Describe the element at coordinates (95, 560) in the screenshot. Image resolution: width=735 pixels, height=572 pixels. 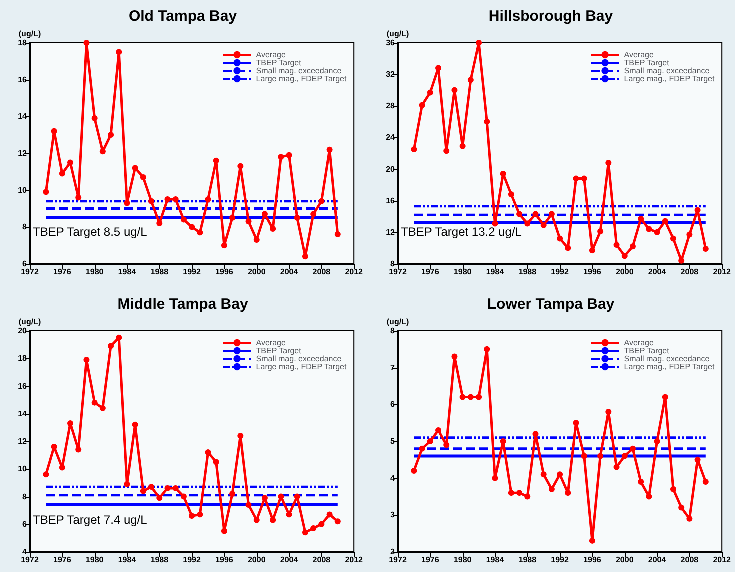
I see `x-tick-label: 1980` at that location.